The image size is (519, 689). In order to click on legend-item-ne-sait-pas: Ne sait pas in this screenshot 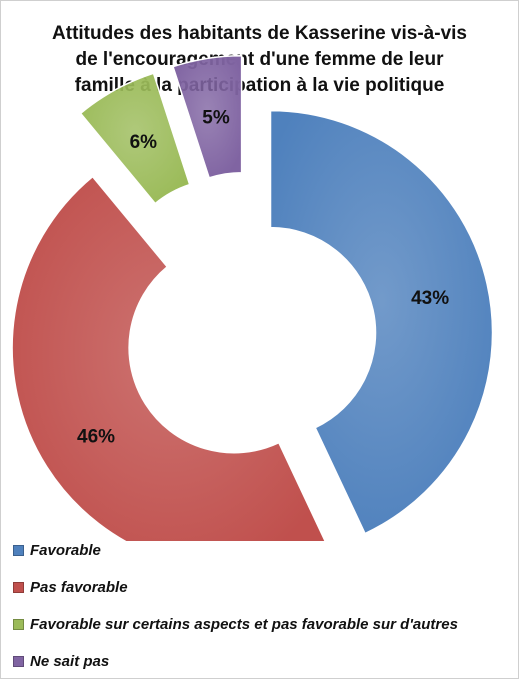, I will do `click(235, 661)`.